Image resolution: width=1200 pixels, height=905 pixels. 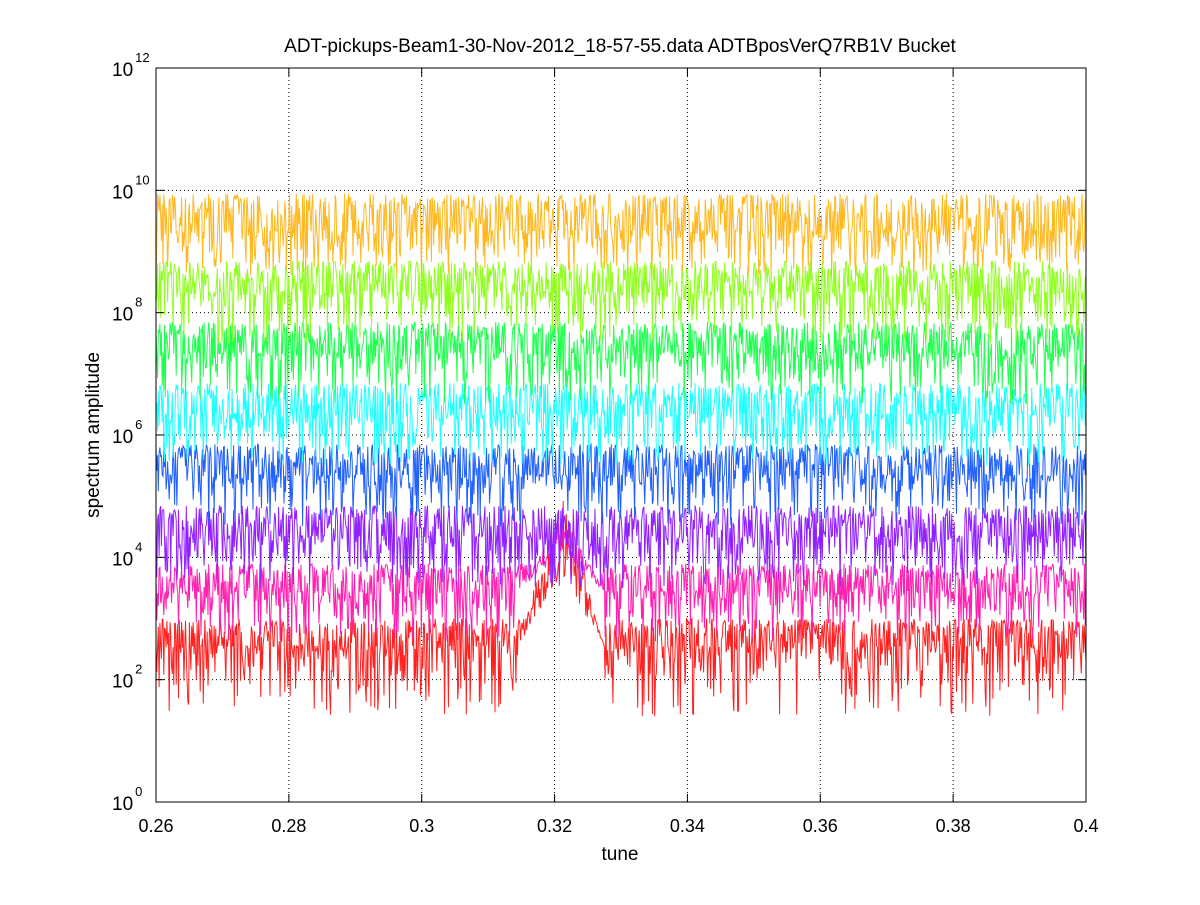 What do you see at coordinates (155, 826) in the screenshot?
I see `x-tick-label: 0.26` at bounding box center [155, 826].